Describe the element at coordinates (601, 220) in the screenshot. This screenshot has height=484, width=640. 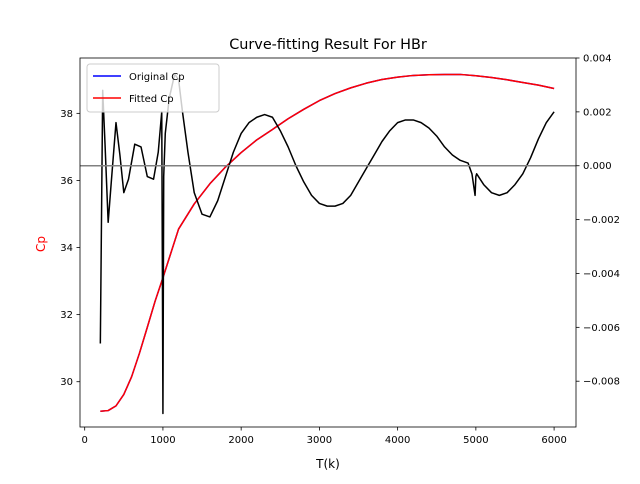
I see `y2-tick-label: −0.002` at that location.